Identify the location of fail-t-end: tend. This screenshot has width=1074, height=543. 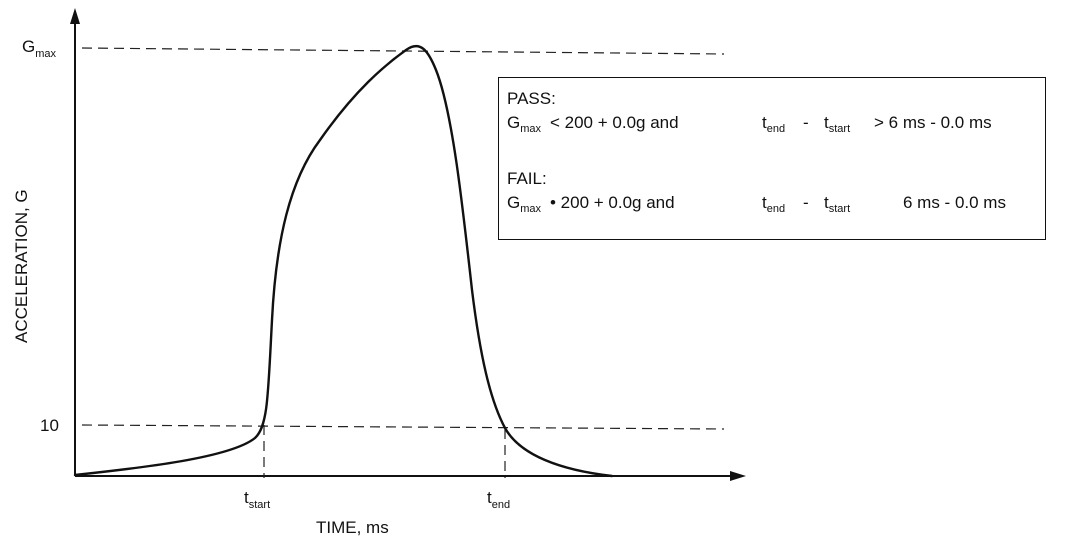
(774, 204).